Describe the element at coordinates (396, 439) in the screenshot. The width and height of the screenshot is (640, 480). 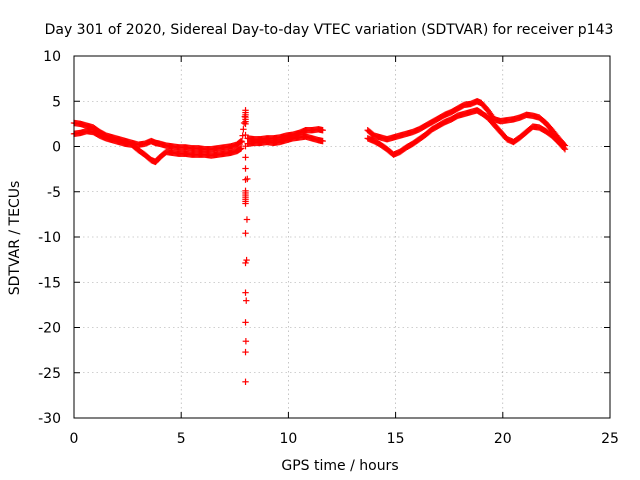
I see `x-tick-label: 15` at that location.